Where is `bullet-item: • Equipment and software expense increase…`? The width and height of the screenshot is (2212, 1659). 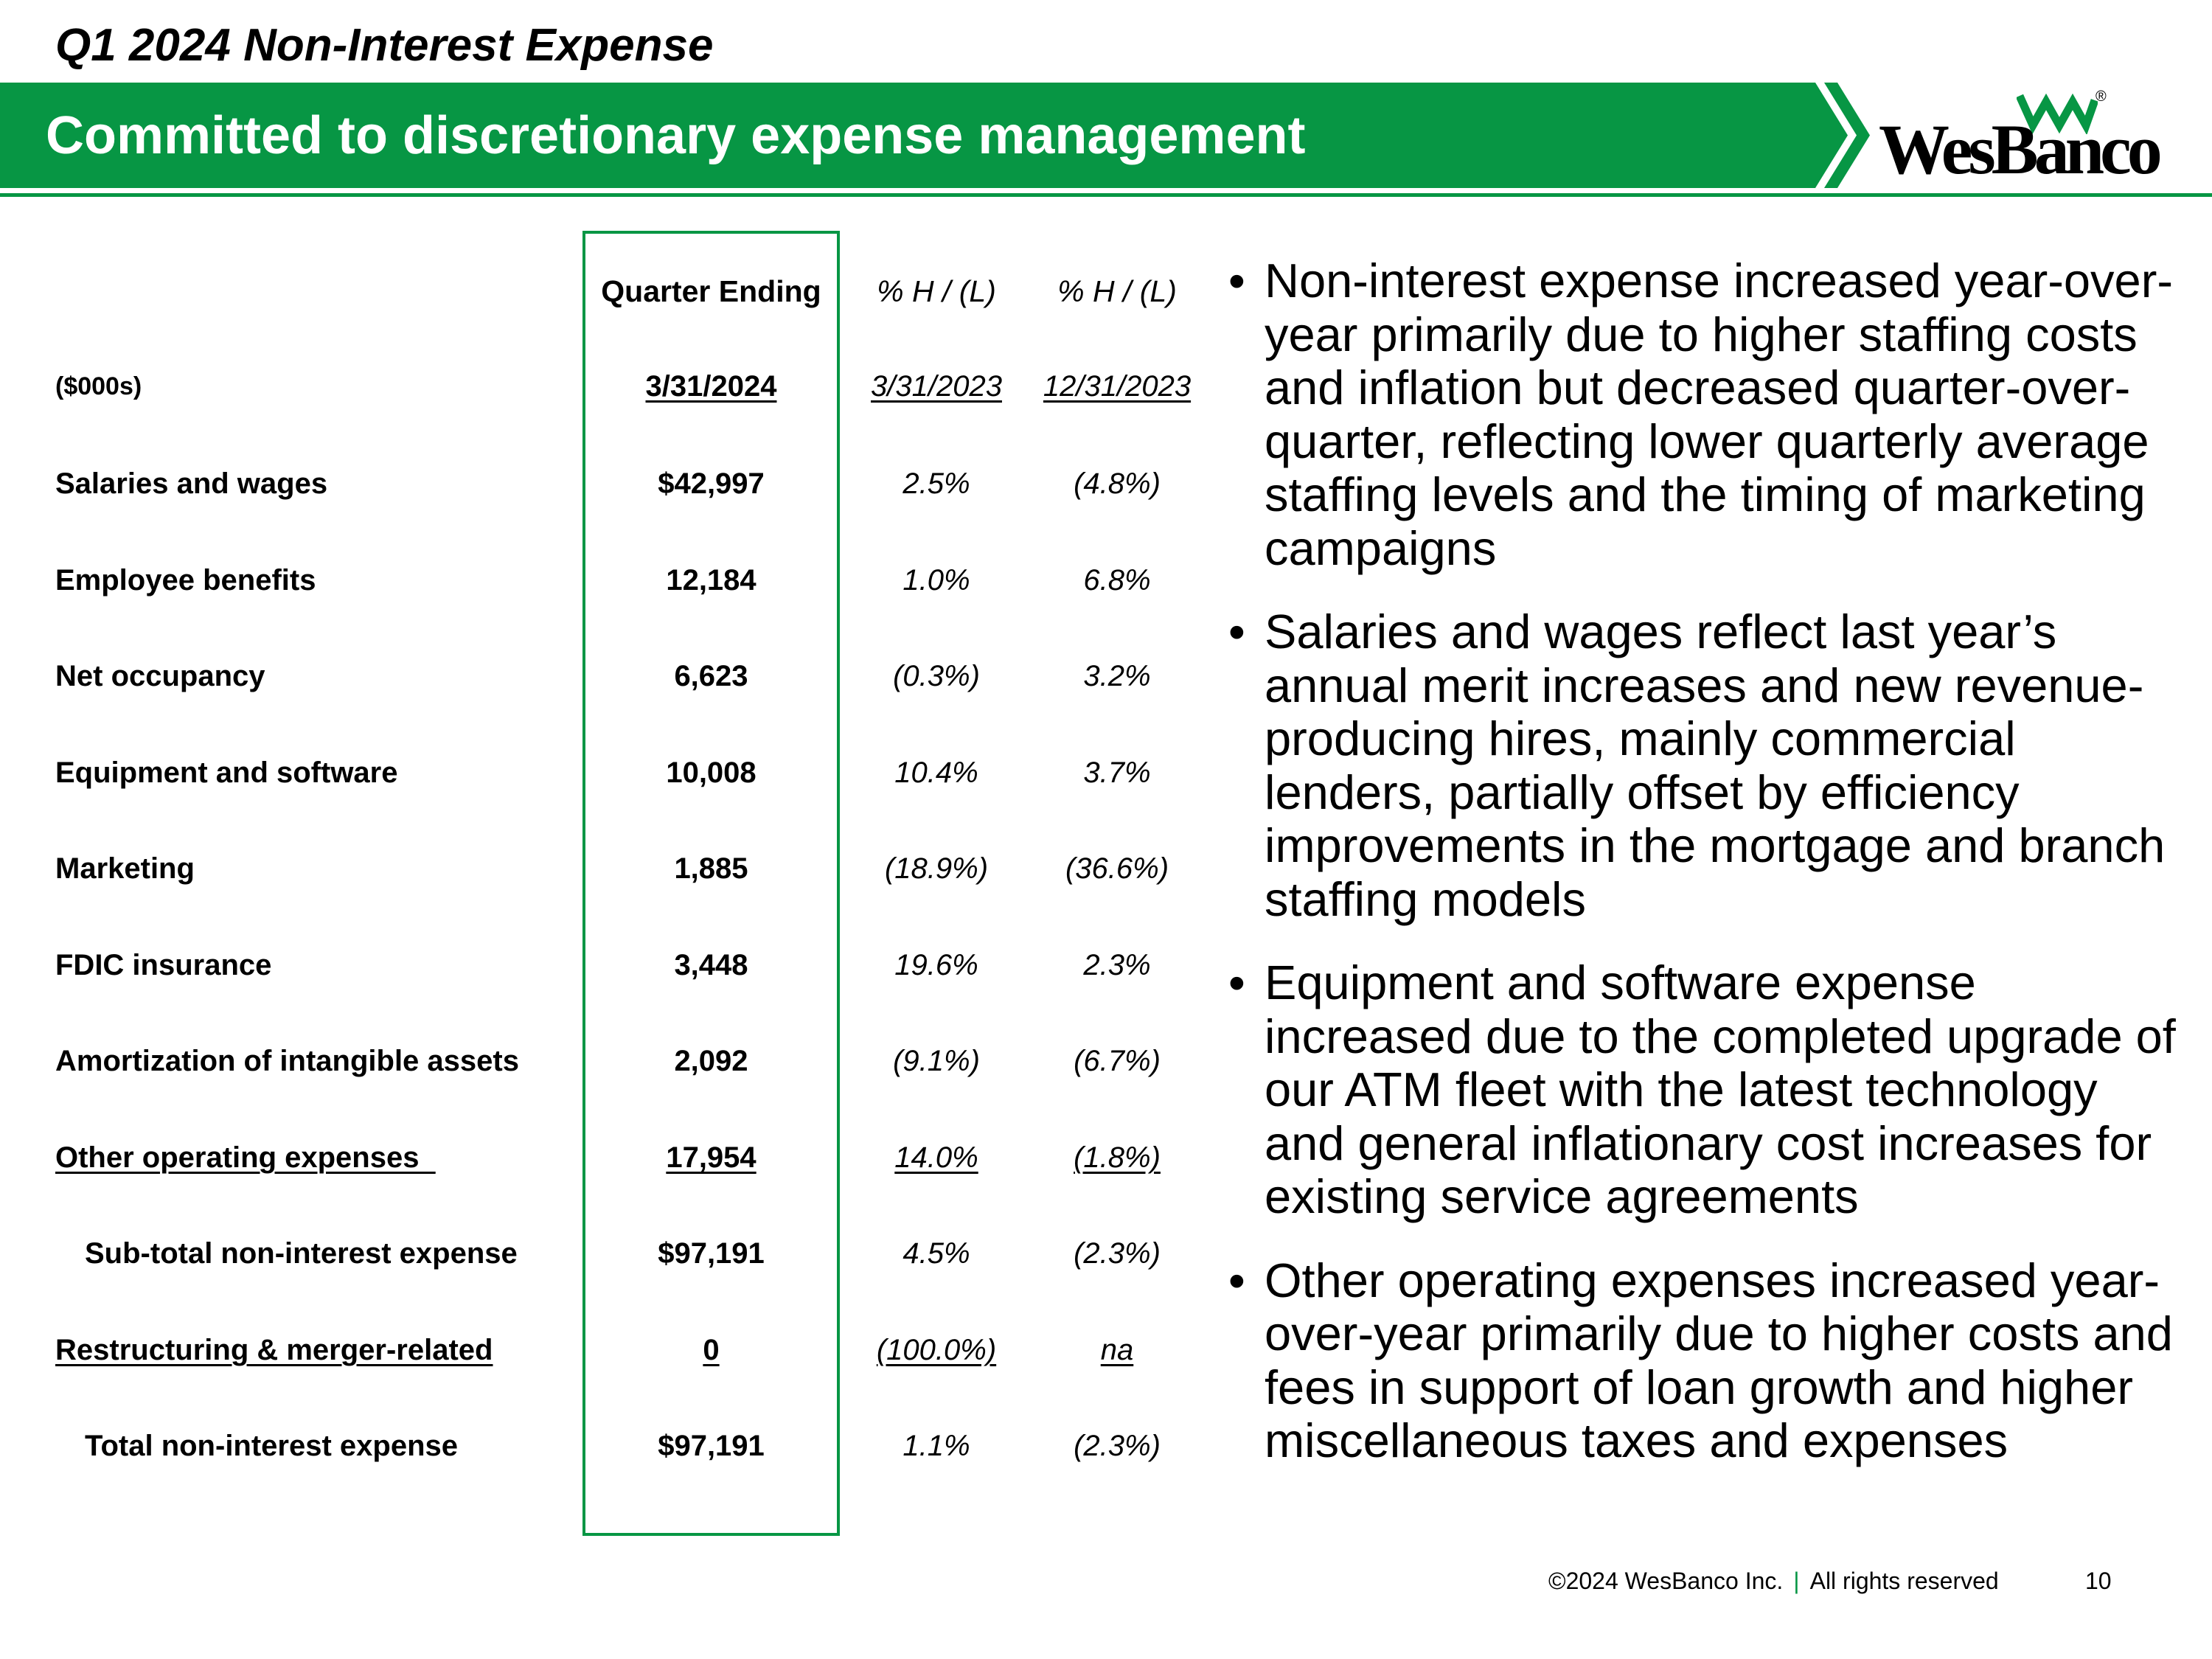 bullet-item: • Equipment and software expense increase… is located at coordinates (1703, 1090).